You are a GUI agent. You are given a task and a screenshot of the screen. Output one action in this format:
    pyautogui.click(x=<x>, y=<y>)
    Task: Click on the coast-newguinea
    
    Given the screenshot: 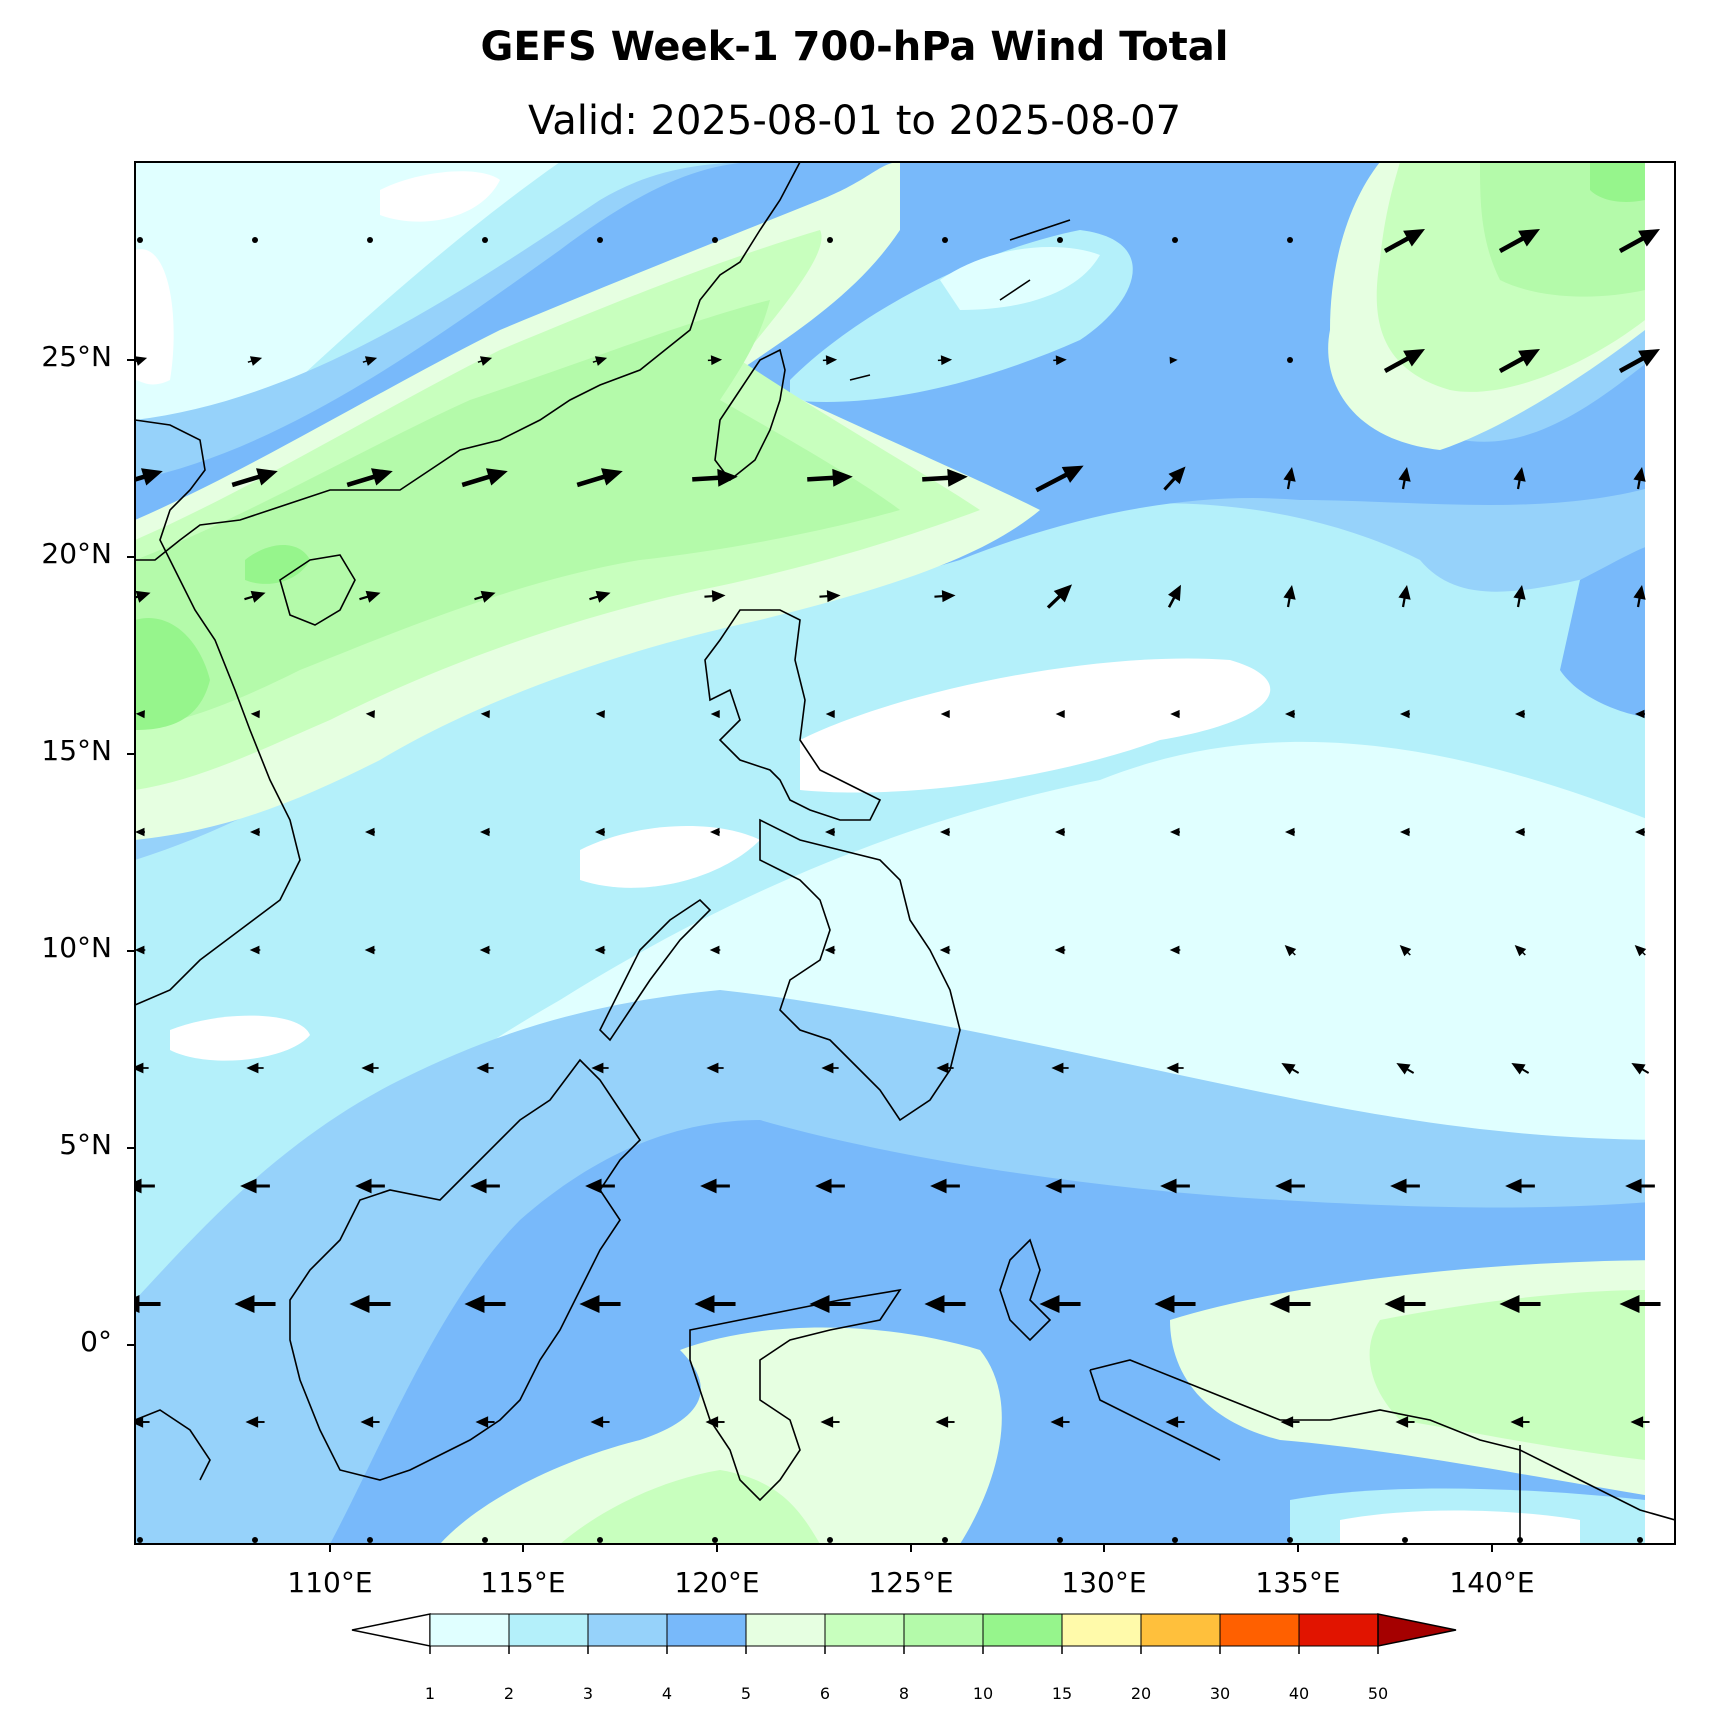 What is the action you would take?
    pyautogui.click(x=1382, y=1440)
    